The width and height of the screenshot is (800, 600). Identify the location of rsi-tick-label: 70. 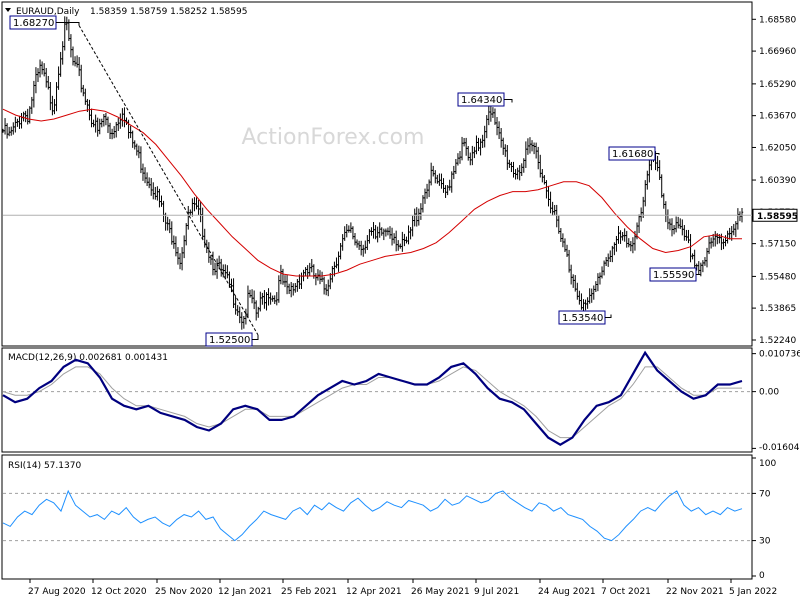
(765, 494).